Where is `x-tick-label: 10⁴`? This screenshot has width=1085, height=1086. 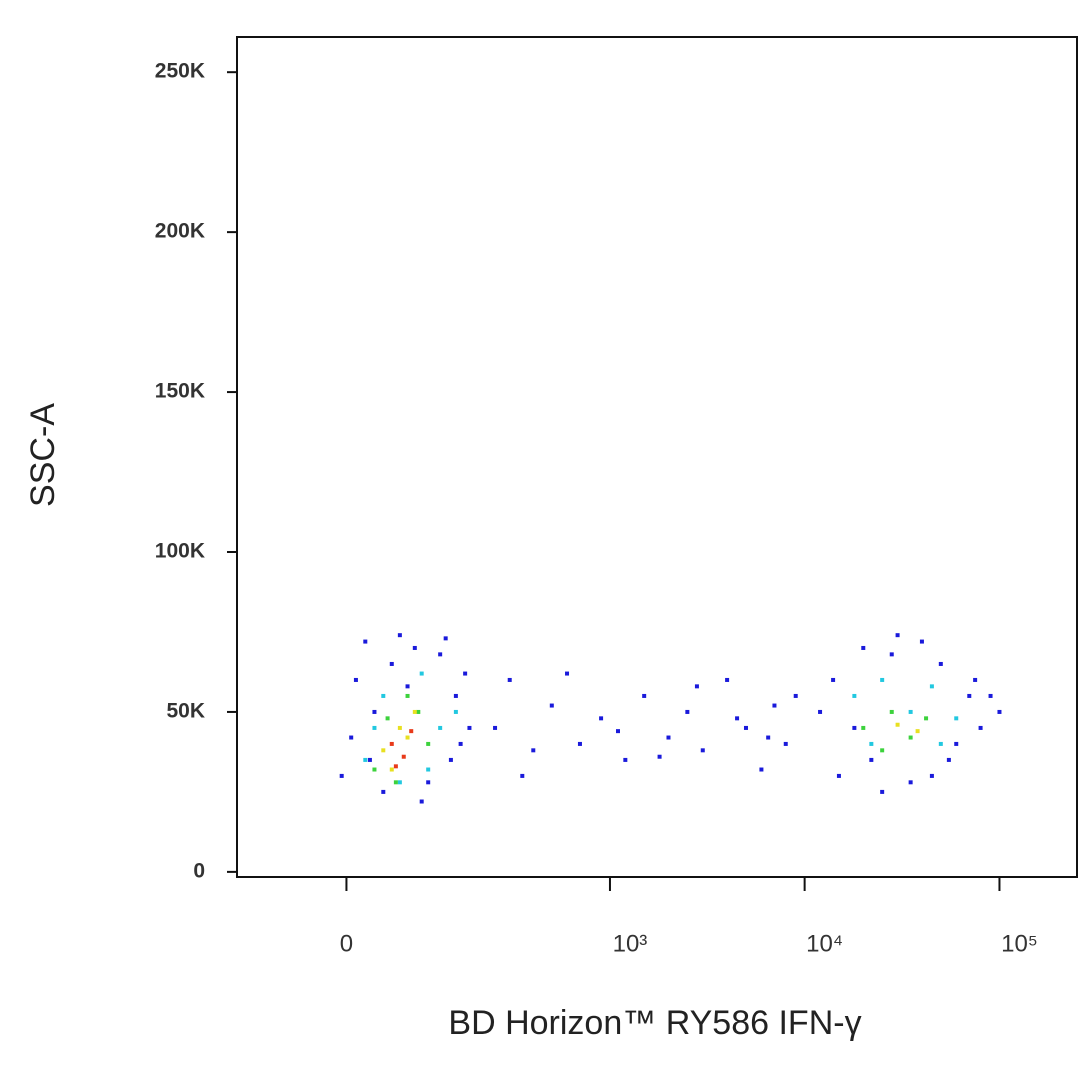 x-tick-label: 10⁴ is located at coordinates (824, 943).